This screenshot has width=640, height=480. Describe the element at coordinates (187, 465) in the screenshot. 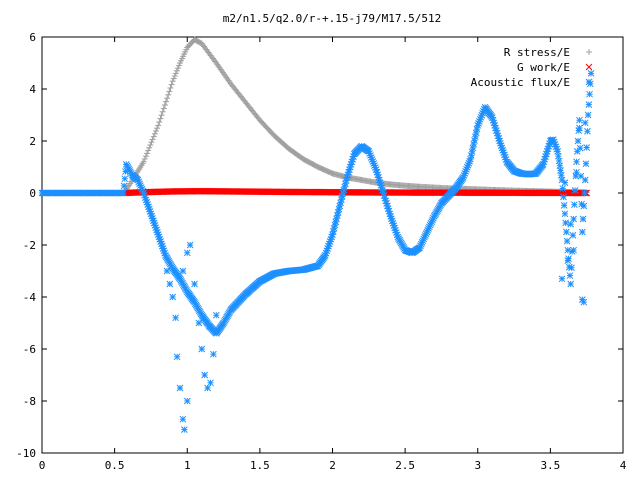

I see `x-tick-label: 1` at that location.